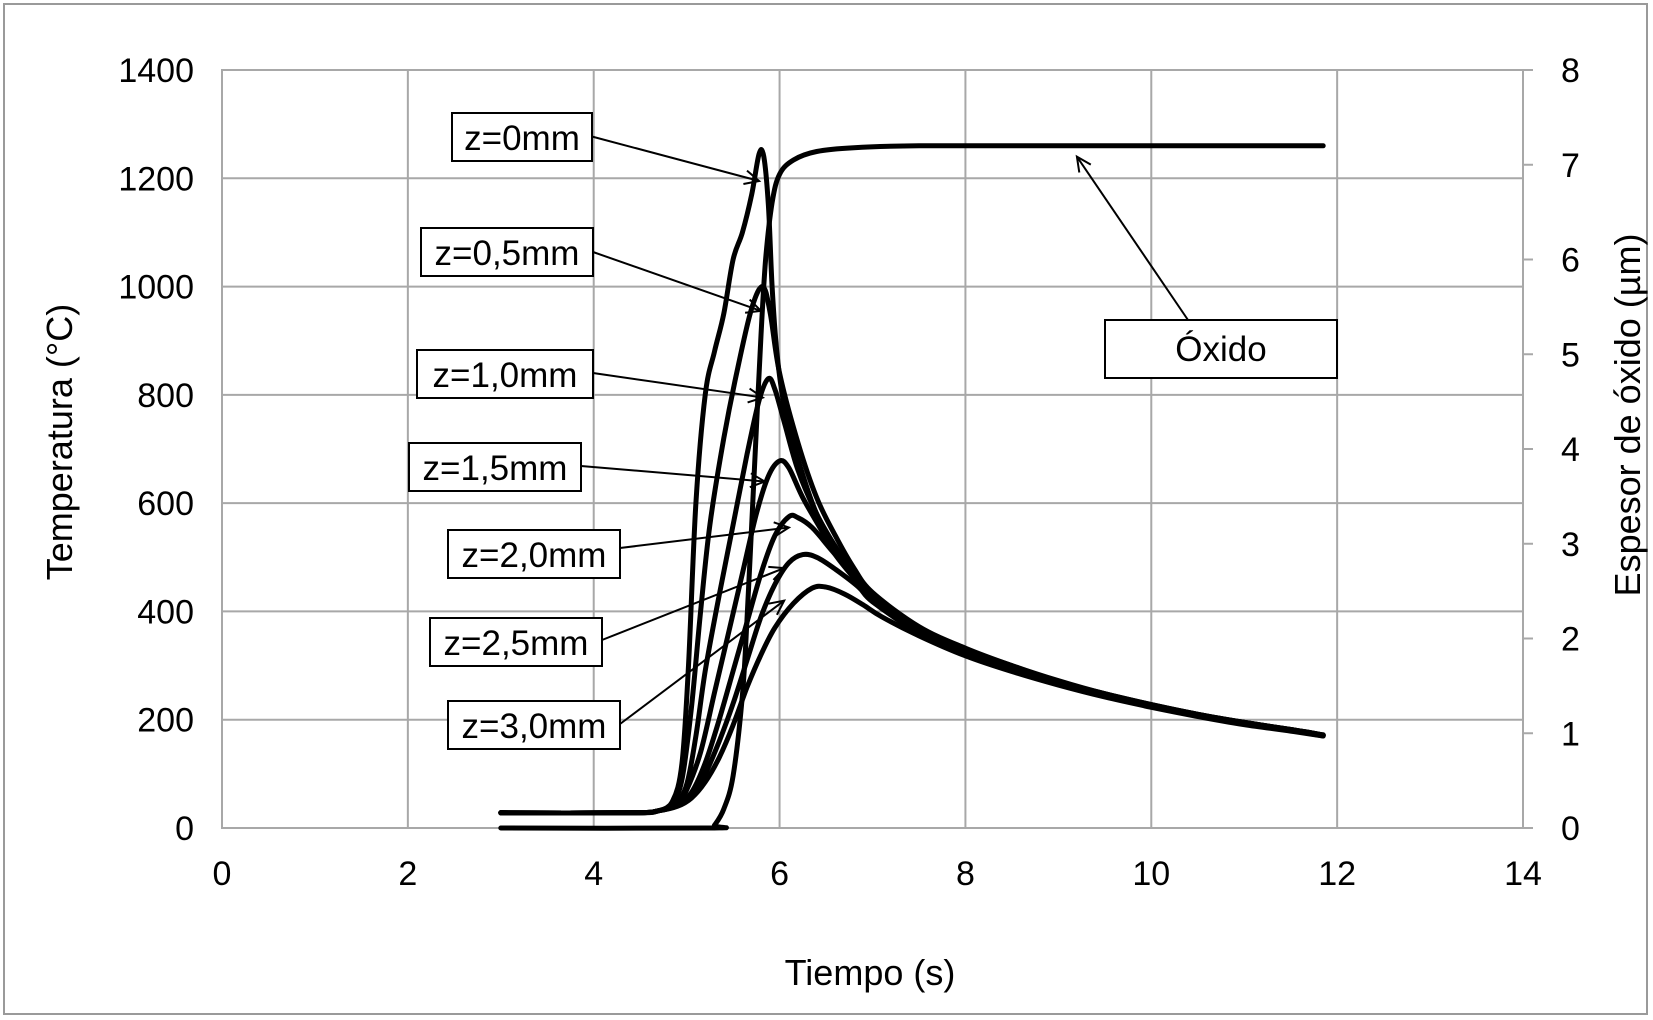 The width and height of the screenshot is (1653, 1020). I want to click on y2-axis-title: Espesor de óxido (µm), so click(1627, 415).